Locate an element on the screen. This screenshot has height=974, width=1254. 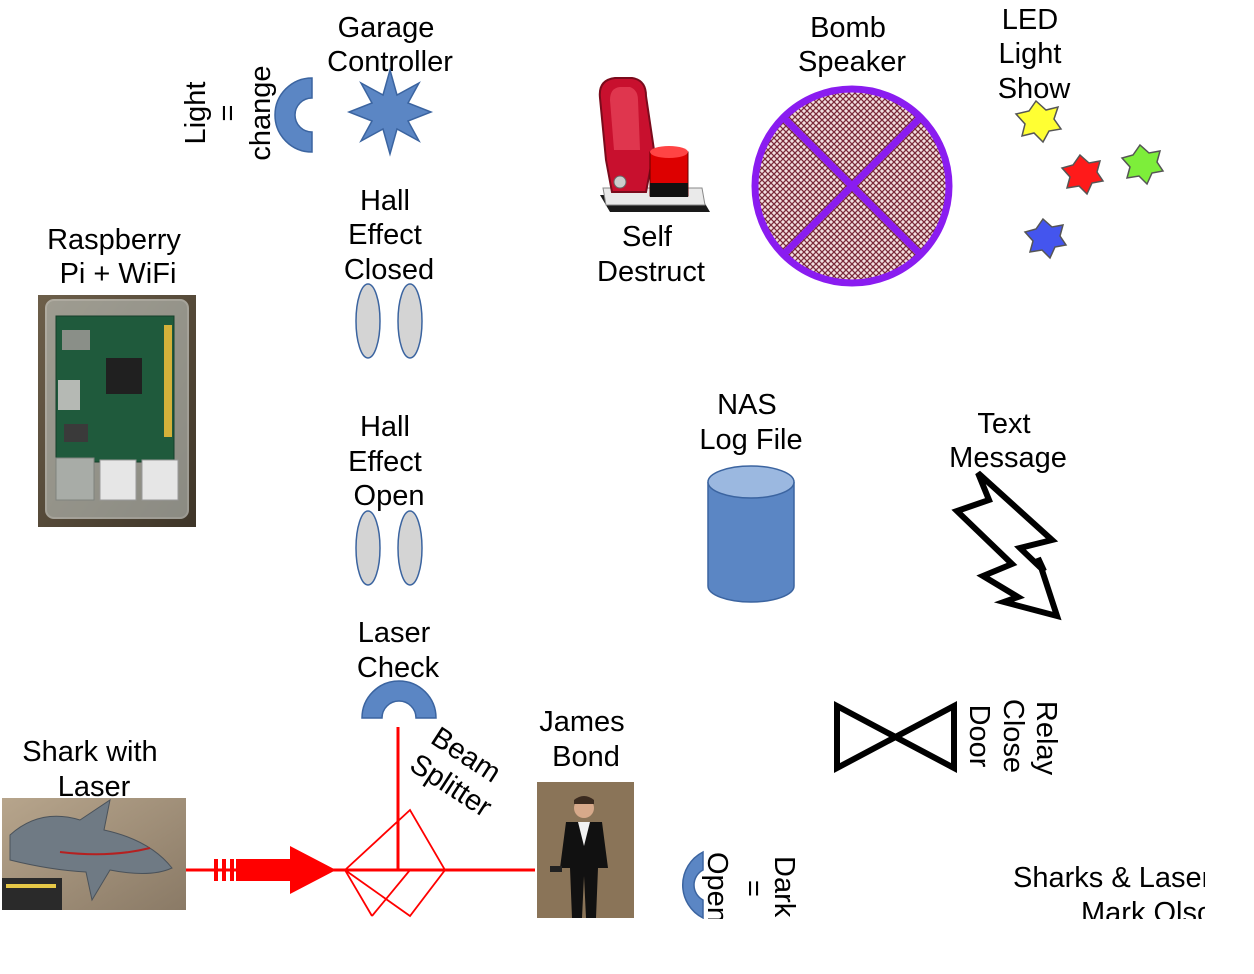
hall-sensor-open-left-icon is located at coordinates (368, 548).